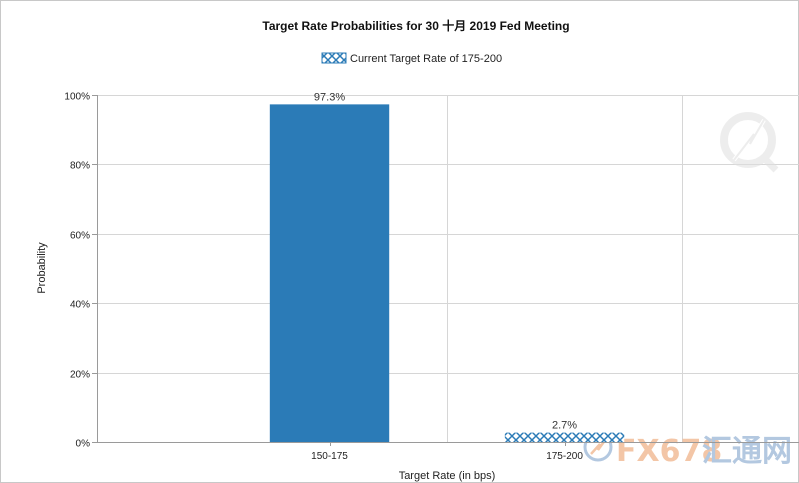  What do you see at coordinates (329, 456) in the screenshot?
I see `x-tick-label: 150-175` at bounding box center [329, 456].